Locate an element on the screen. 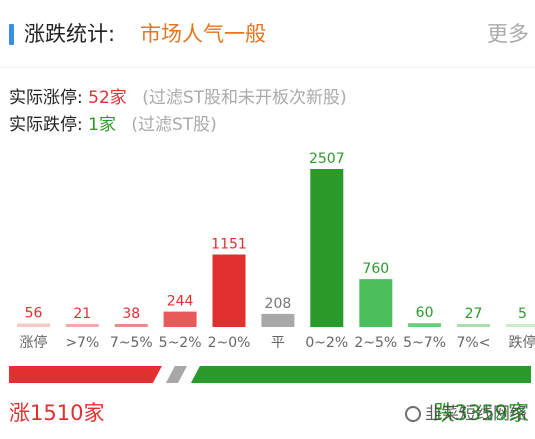  limit-down-stat: 实际跌停: 1家 (过滤ST股) is located at coordinates (113, 125).